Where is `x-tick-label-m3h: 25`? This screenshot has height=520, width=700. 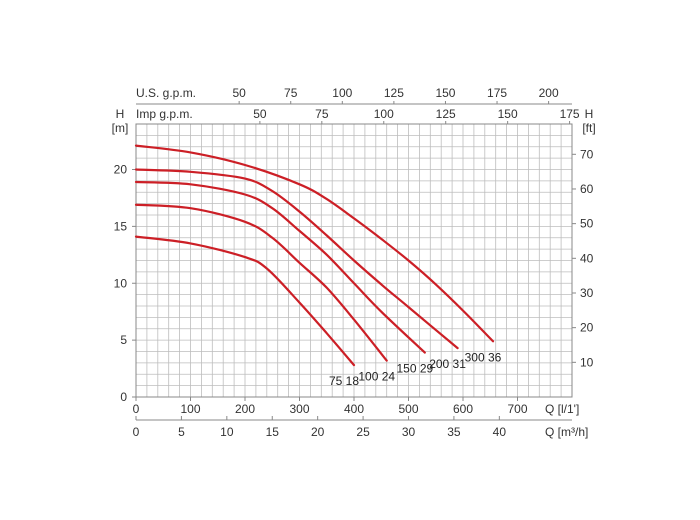
x-tick-label-m3h: 25 is located at coordinates (363, 432).